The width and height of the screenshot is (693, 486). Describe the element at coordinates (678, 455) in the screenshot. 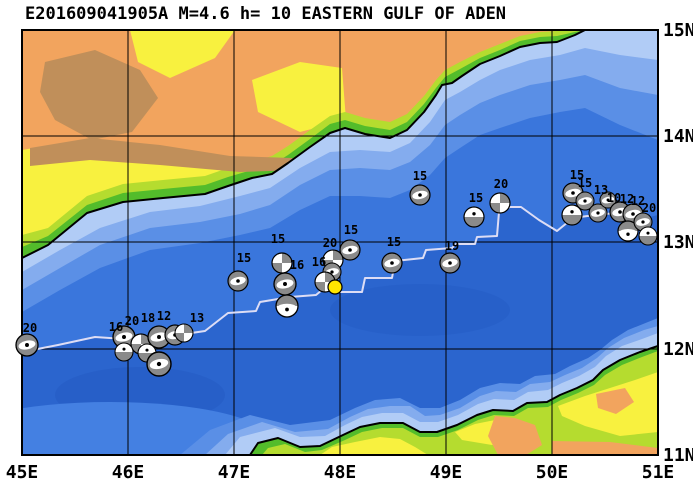

I see `y-axis-tick-label: 11N` at that location.